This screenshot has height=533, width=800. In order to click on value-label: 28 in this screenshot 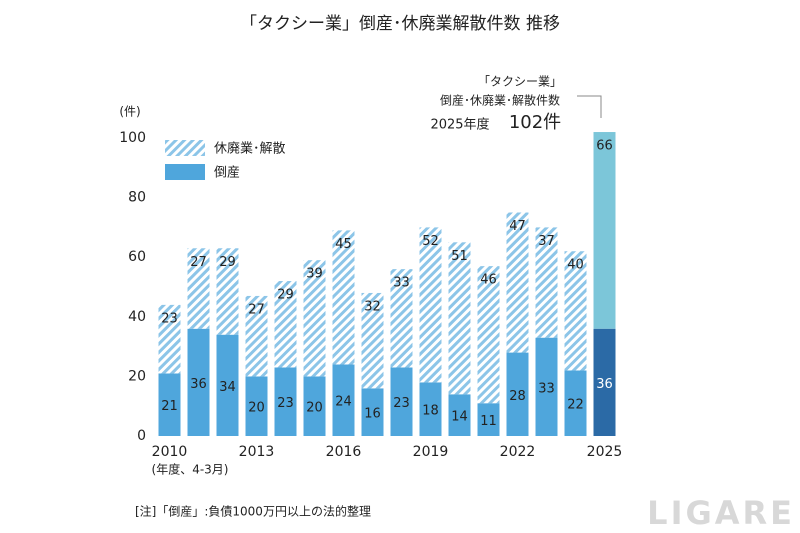, I will do `click(517, 396)`.